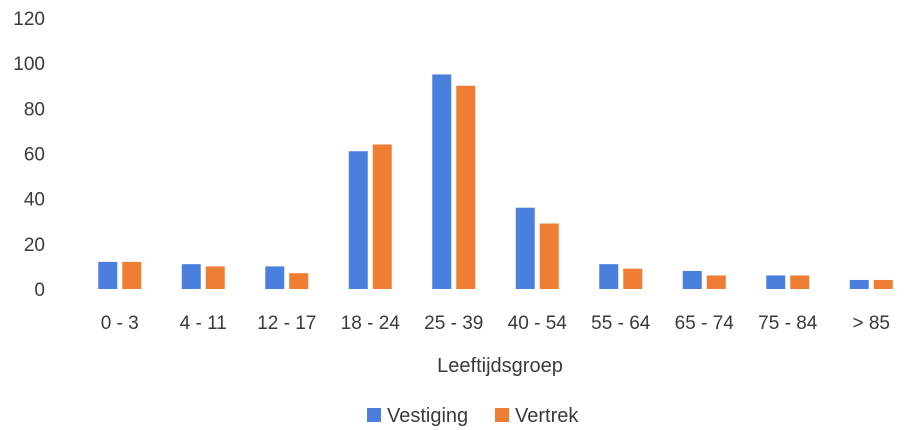 This screenshot has height=430, width=915. Describe the element at coordinates (705, 323) in the screenshot. I see `x-tick-label: 65 - 74` at that location.